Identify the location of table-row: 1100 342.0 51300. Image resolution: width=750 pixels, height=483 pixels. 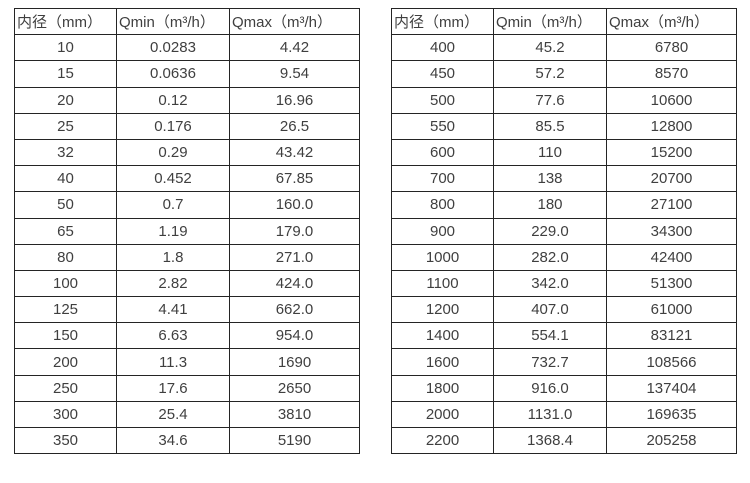
(564, 283).